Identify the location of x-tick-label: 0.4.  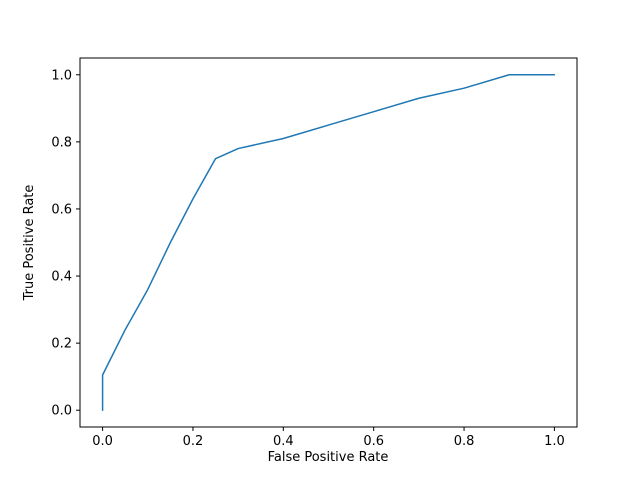
(283, 441).